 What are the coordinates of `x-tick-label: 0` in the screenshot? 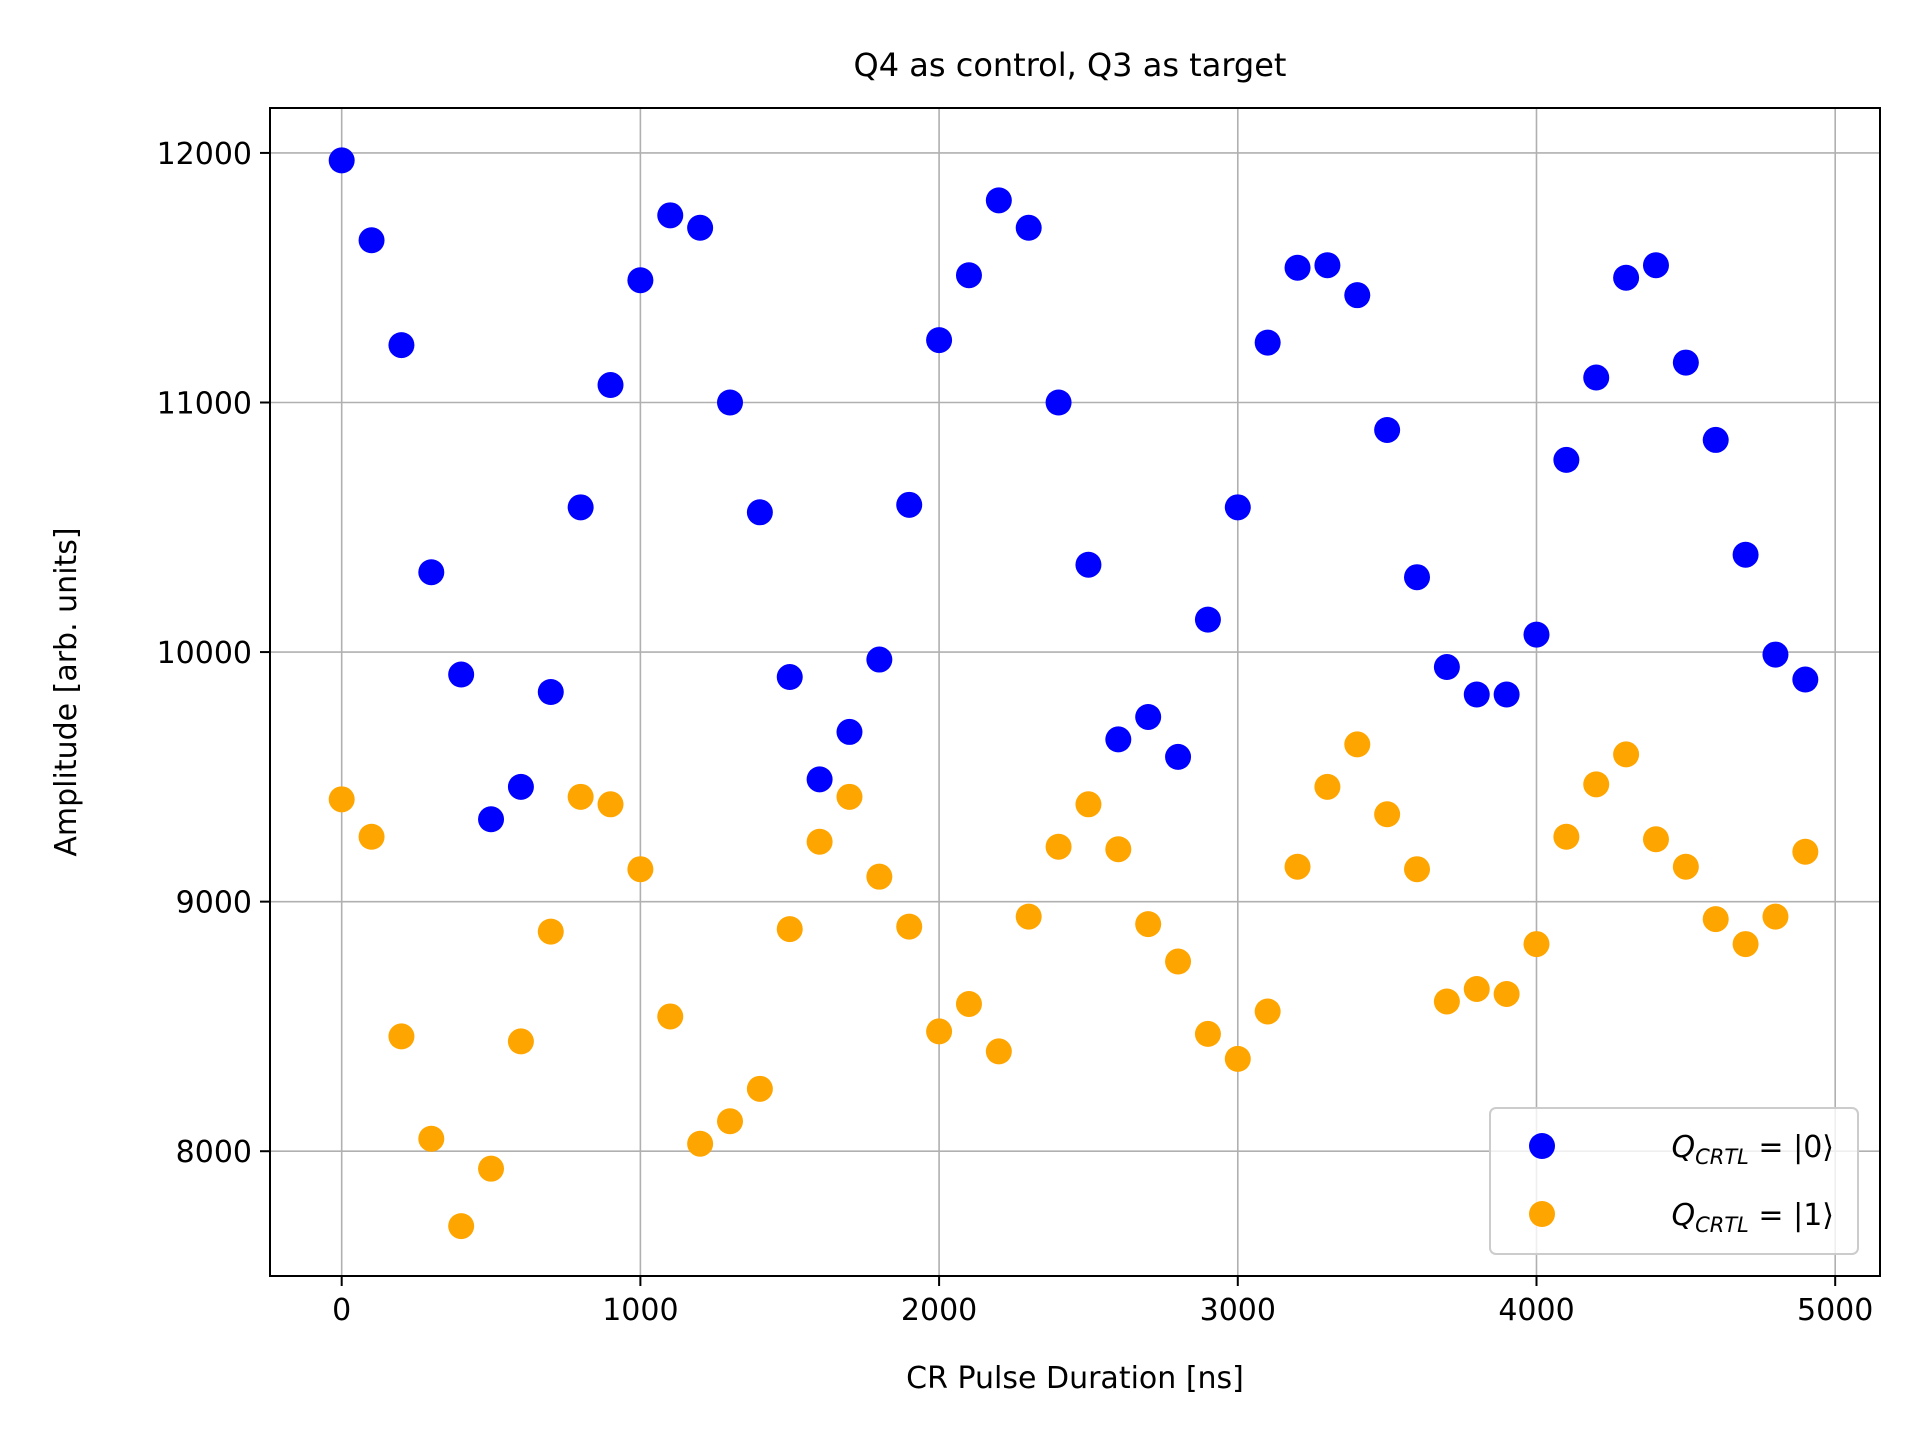 It's located at (341, 1310).